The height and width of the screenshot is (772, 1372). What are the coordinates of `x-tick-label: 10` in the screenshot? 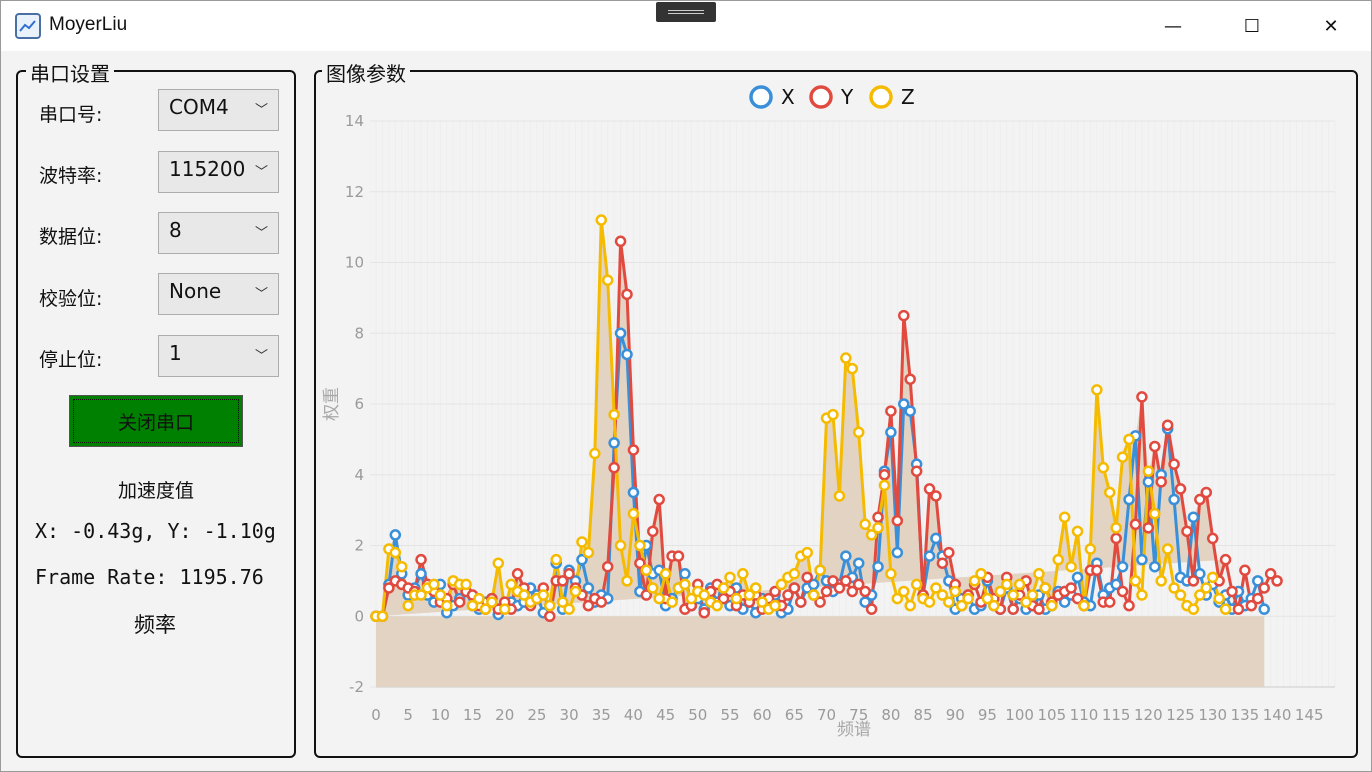 It's located at (440, 715).